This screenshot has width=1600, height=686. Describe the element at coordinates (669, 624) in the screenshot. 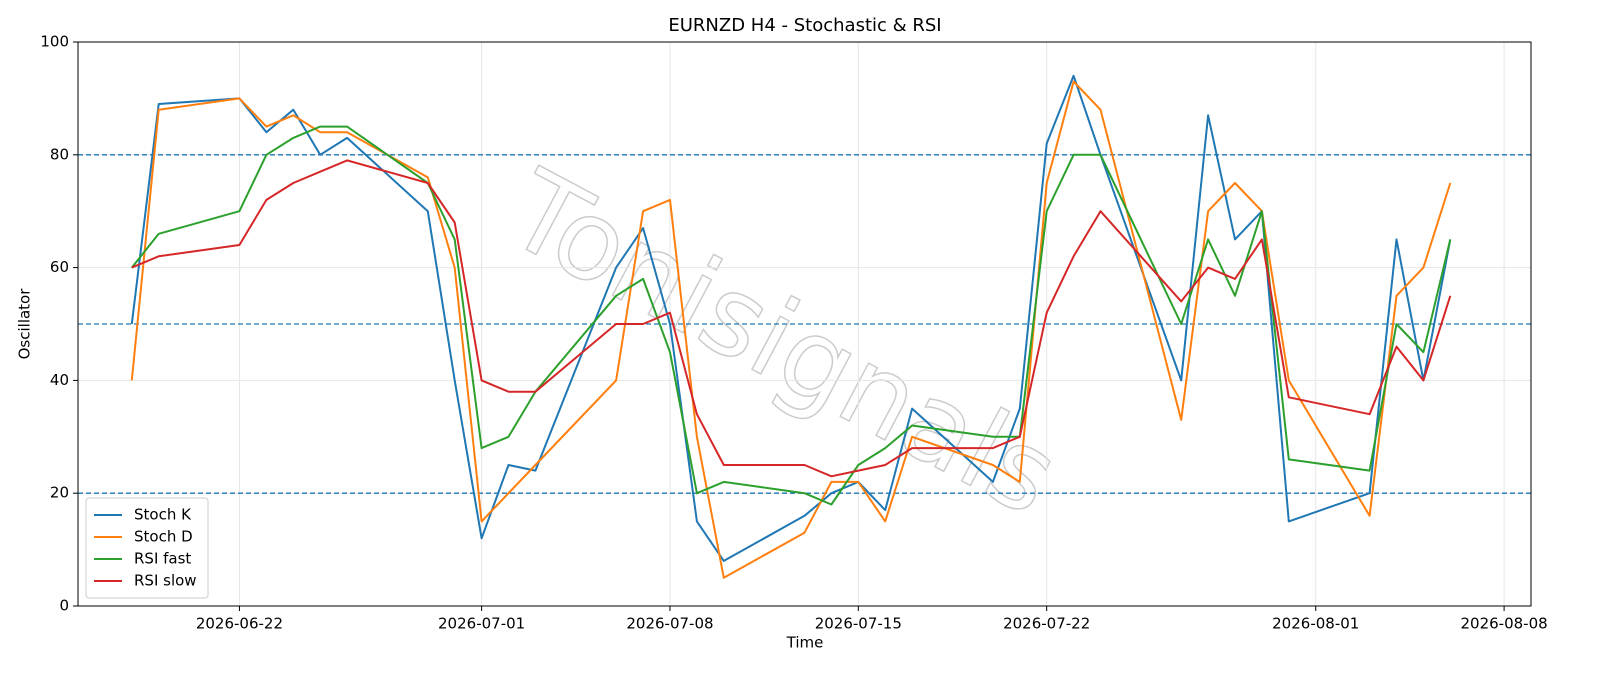

I see `x-tick-label: 2026-07-08` at that location.